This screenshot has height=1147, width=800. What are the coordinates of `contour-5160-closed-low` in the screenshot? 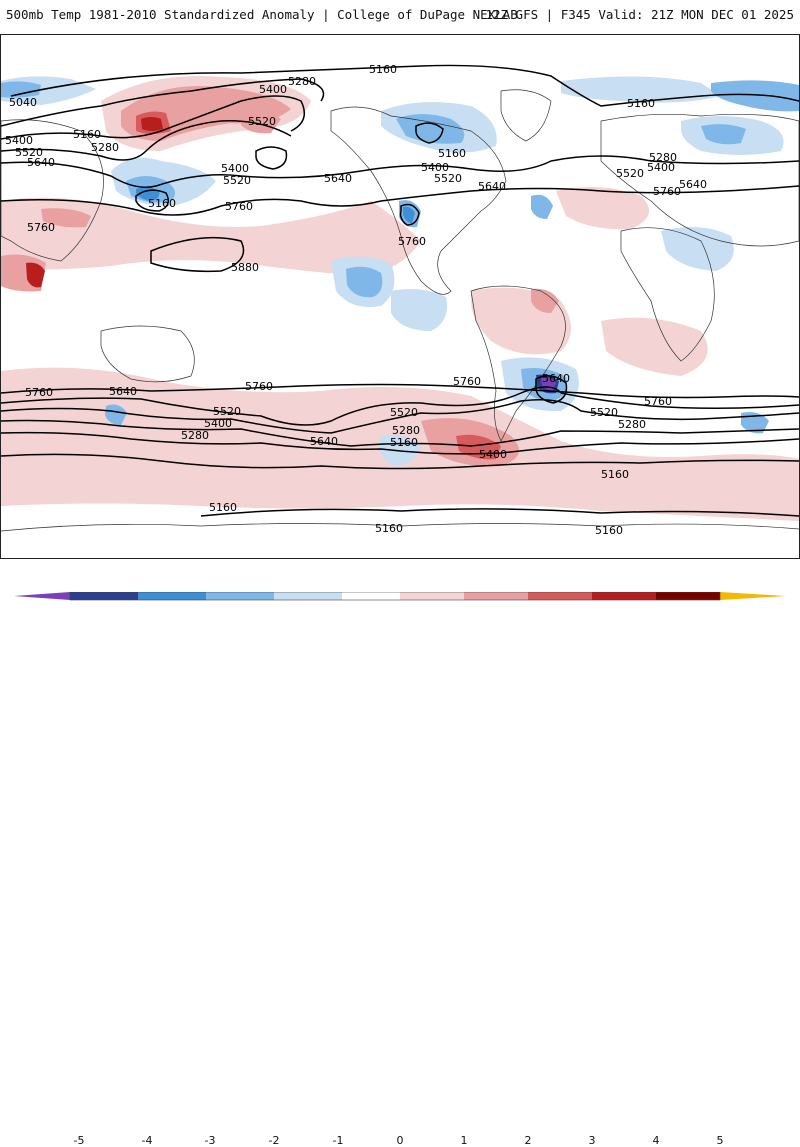 It's located at (152, 200).